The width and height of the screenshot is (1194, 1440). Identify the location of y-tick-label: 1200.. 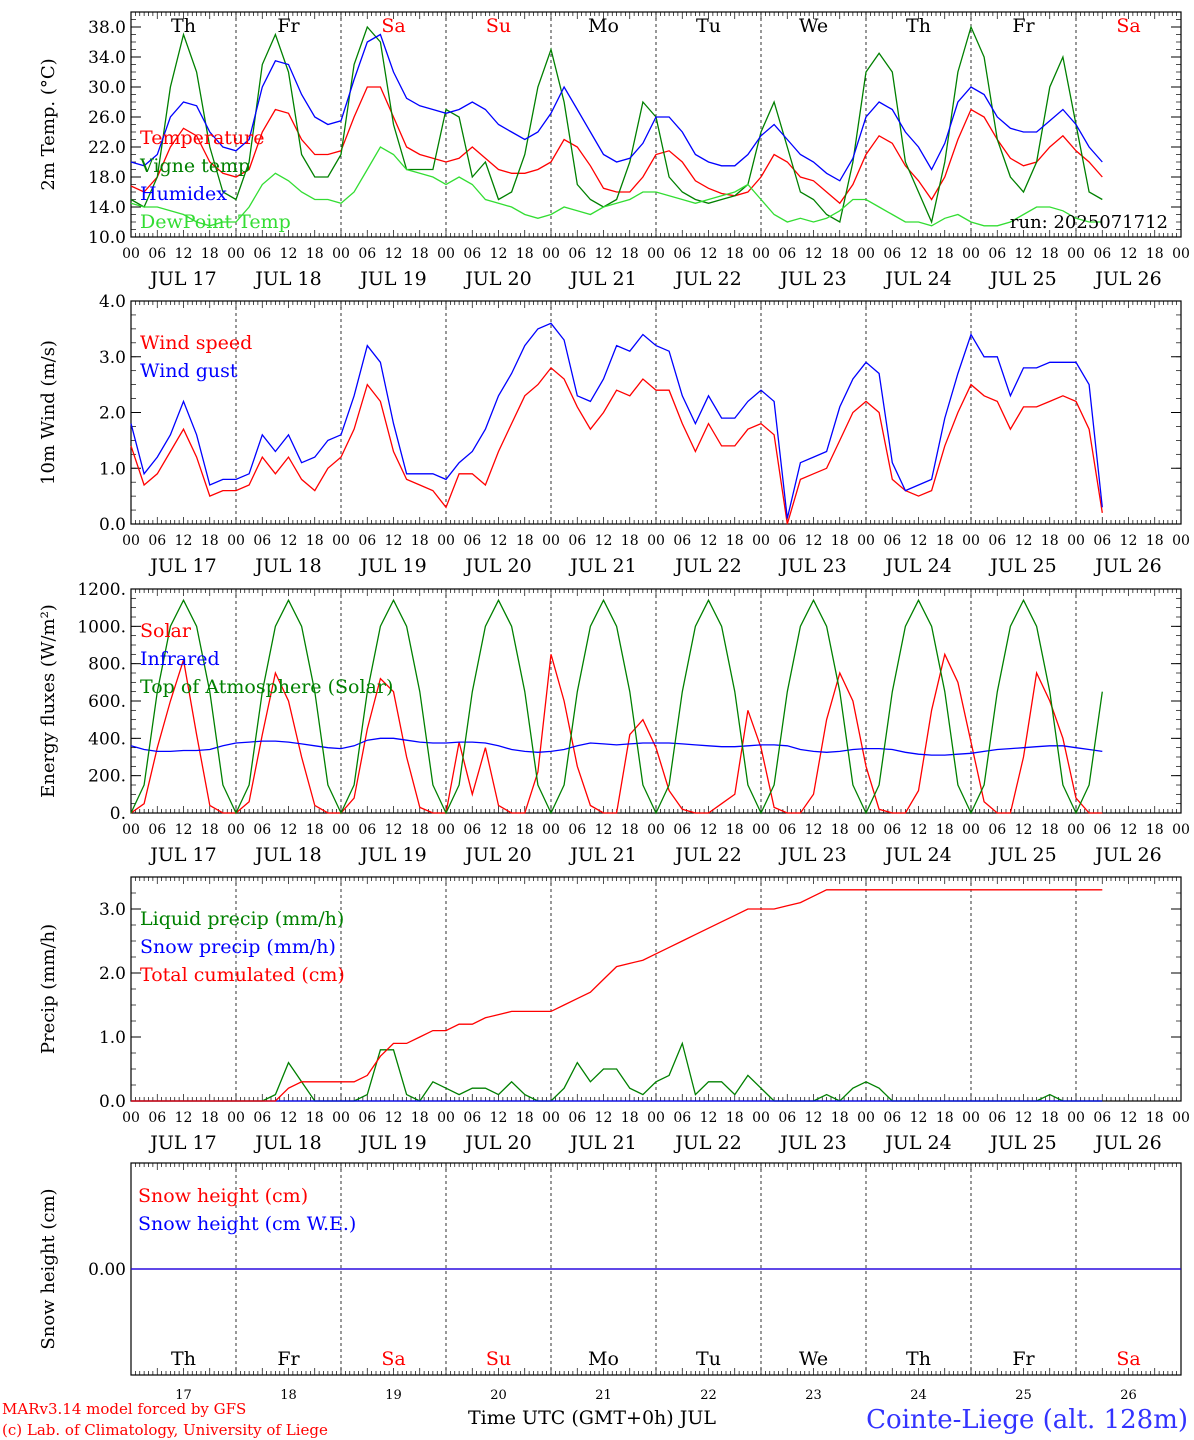
(101, 590).